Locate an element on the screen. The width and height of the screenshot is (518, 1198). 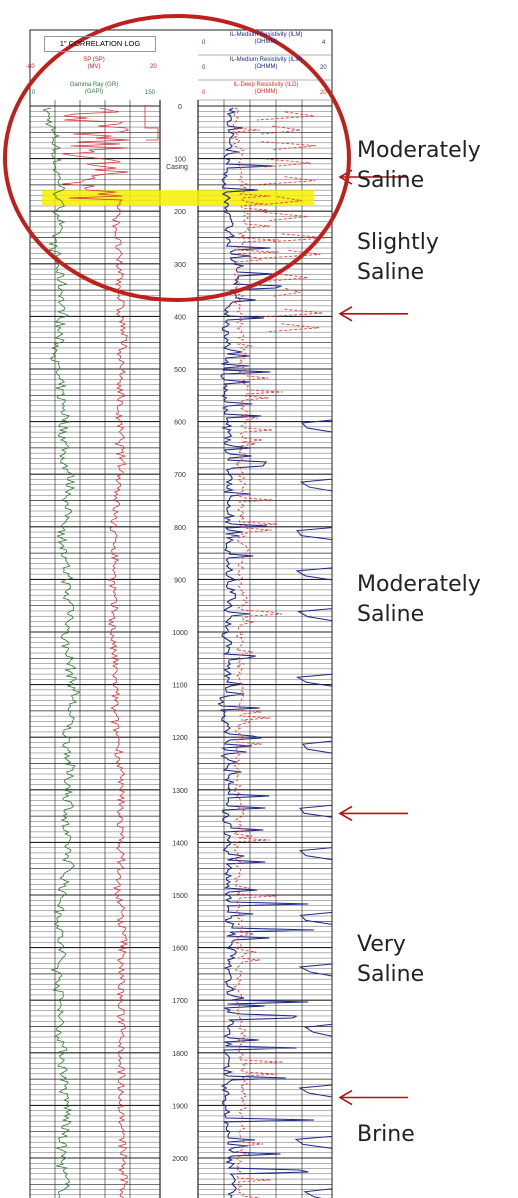
depth-label: 100 is located at coordinates (180, 160).